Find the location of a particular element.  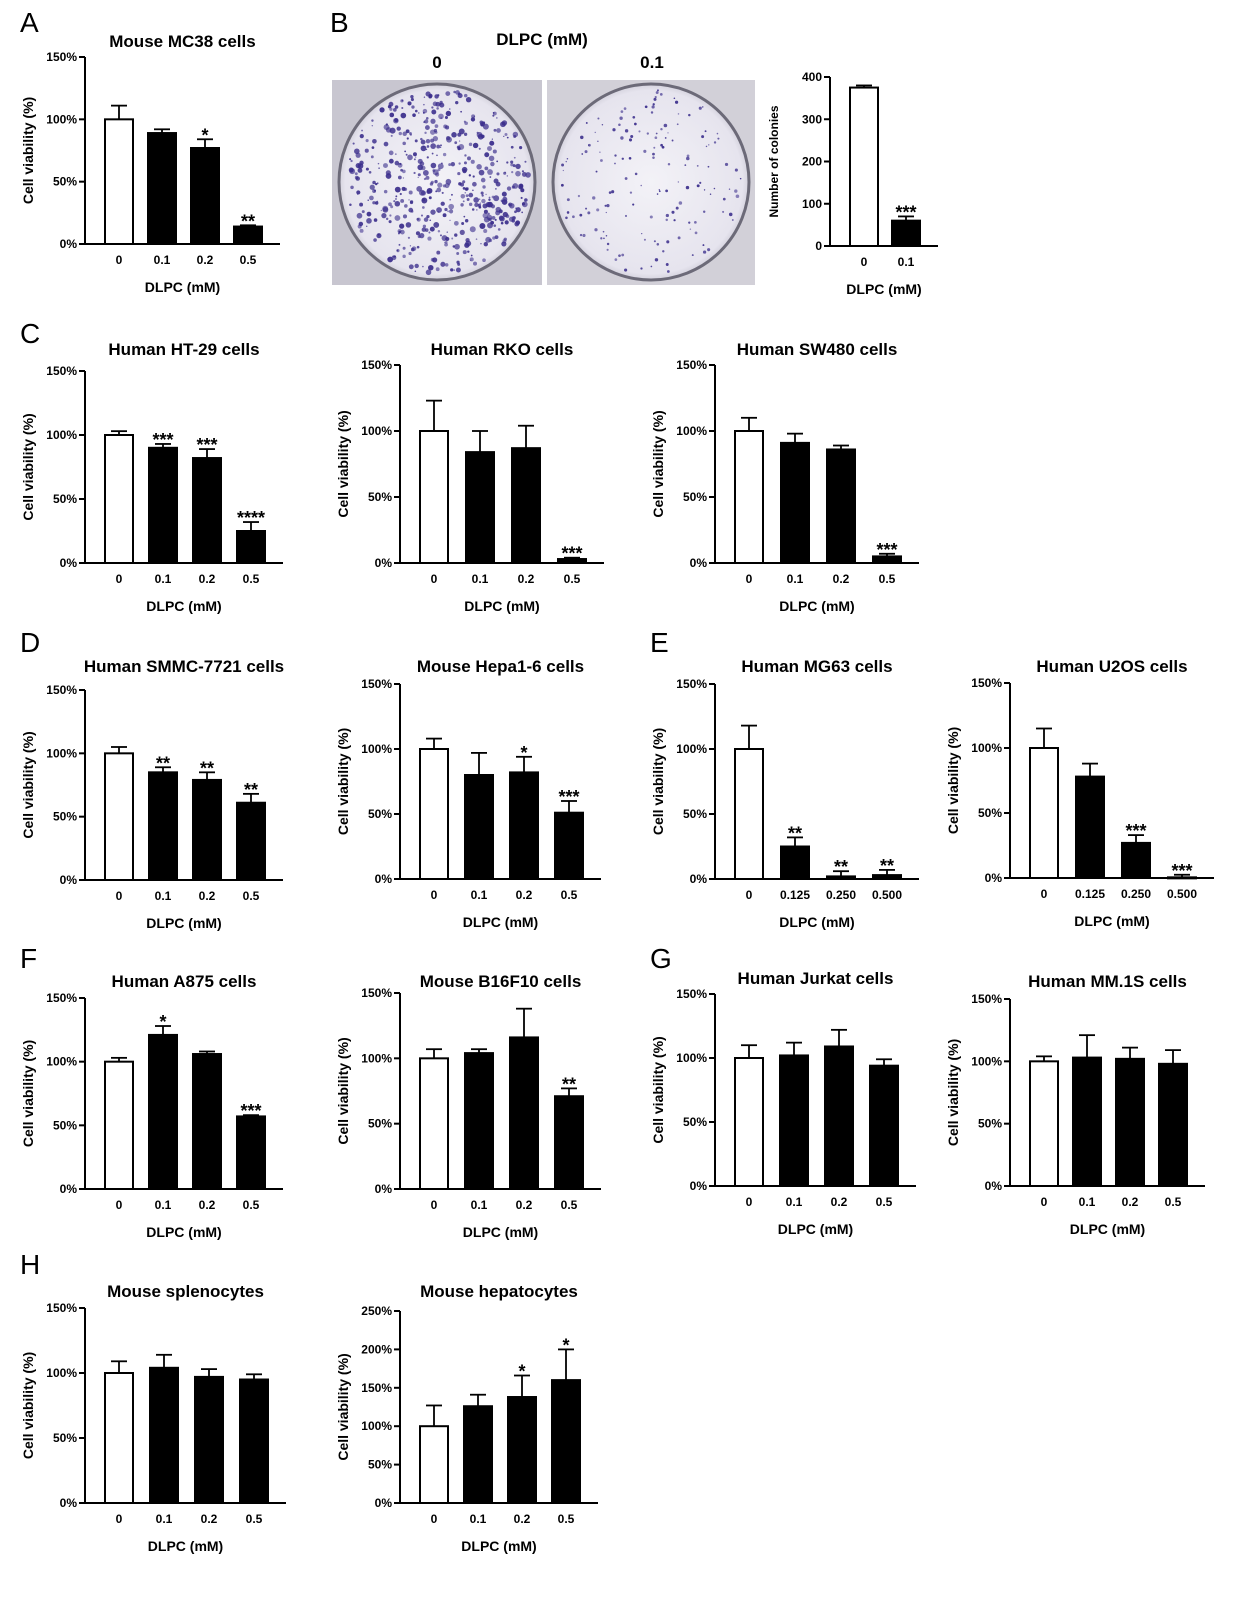

y-tick-label: 200 is located at coordinates (812, 162).